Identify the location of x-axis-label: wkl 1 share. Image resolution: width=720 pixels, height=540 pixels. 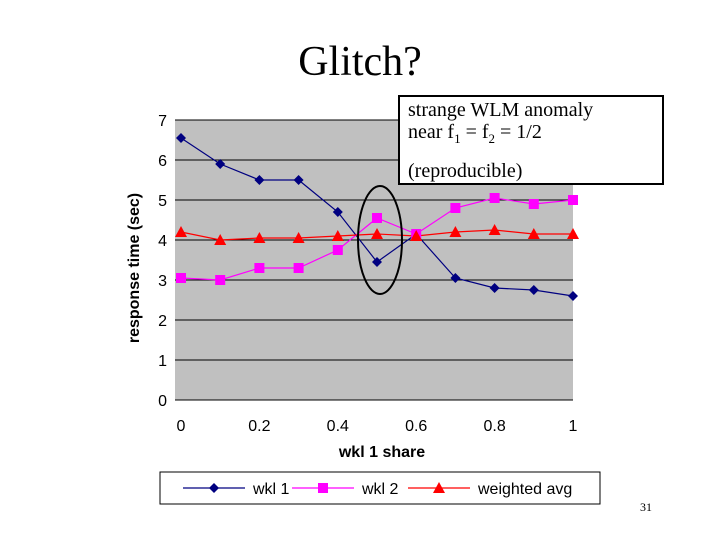
(381, 452).